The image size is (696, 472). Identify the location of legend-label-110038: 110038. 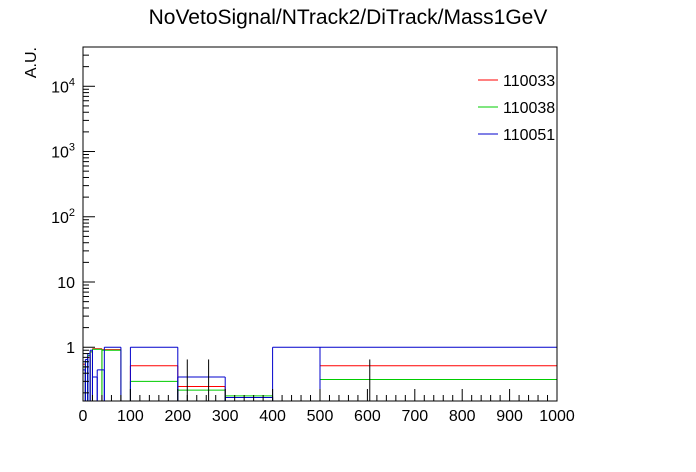
(529, 108).